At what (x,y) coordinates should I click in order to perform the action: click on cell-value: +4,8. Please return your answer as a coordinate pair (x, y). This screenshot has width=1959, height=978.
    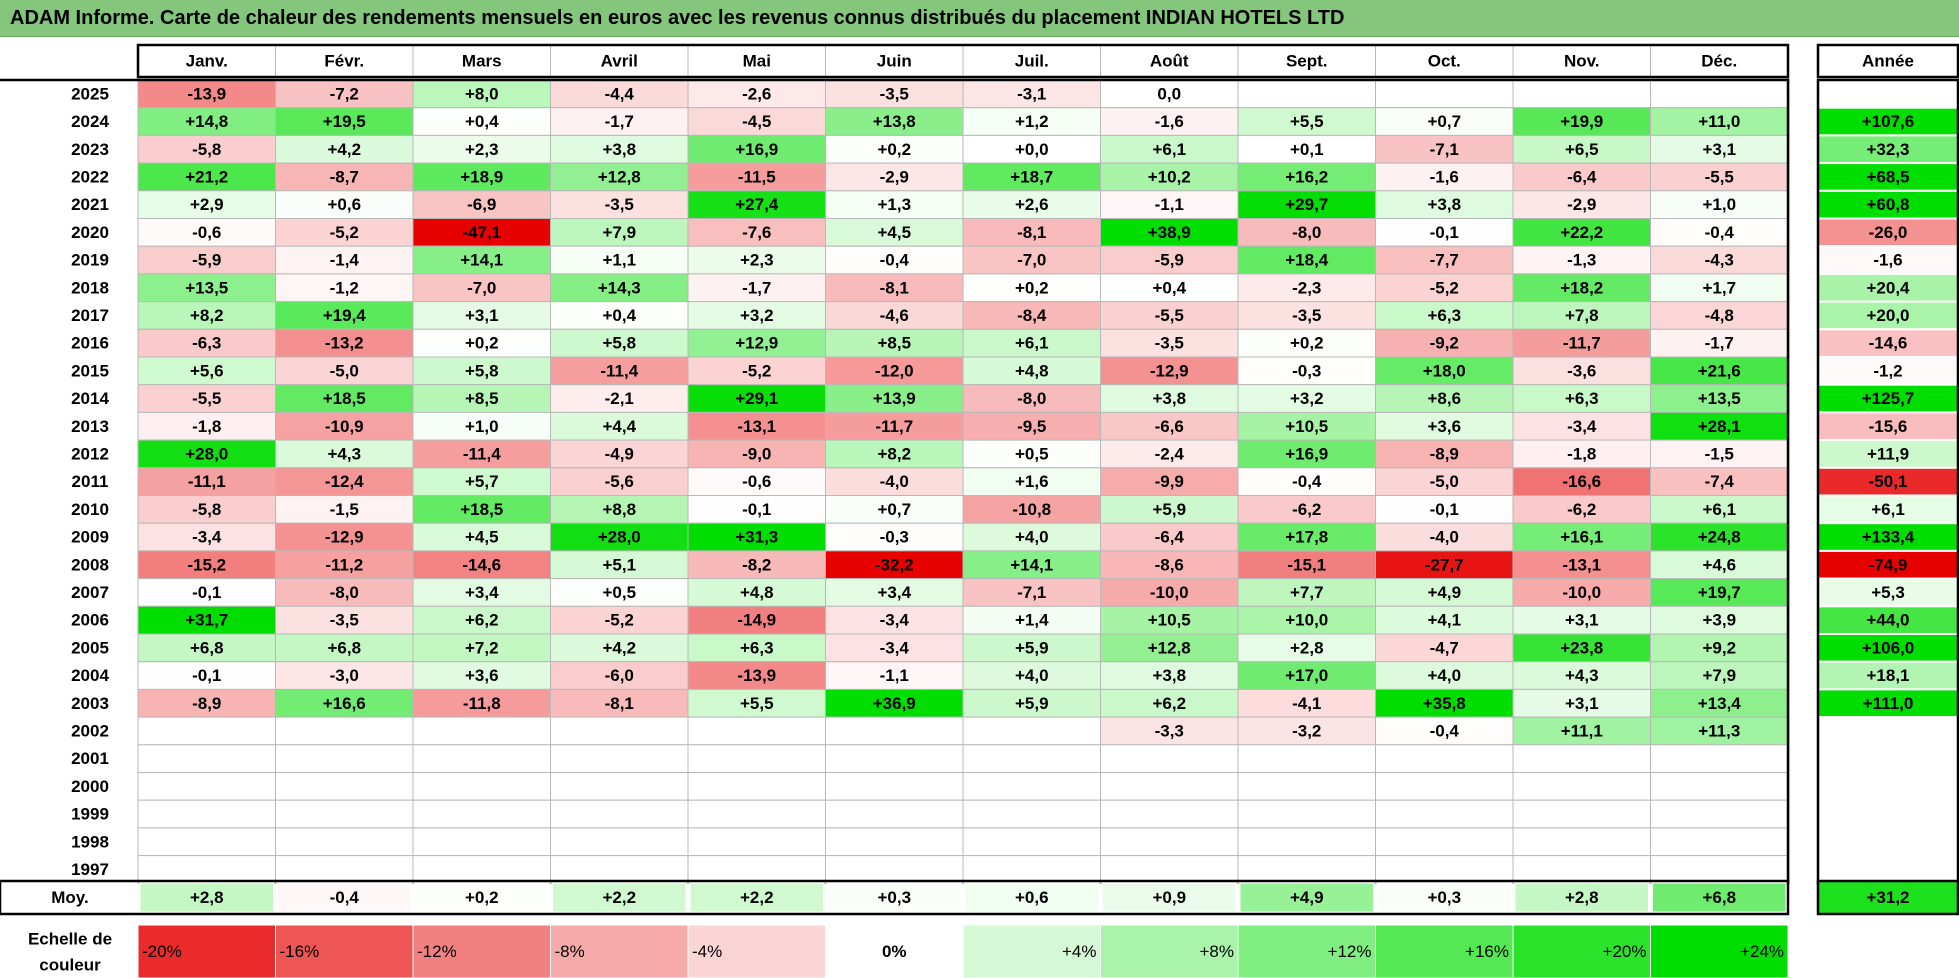
    Looking at the image, I should click on (1032, 370).